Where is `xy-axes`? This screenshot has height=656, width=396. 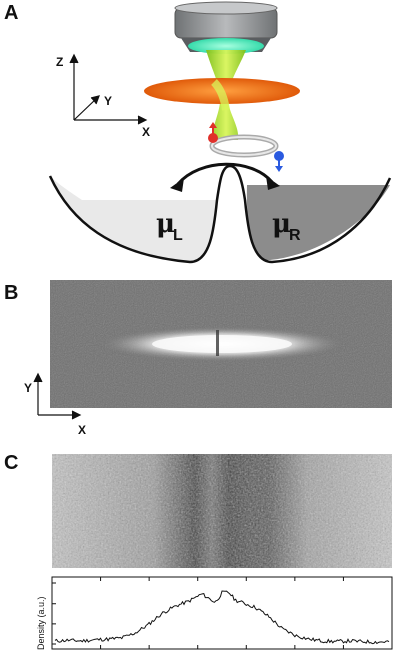 xy-axes is located at coordinates (57, 396).